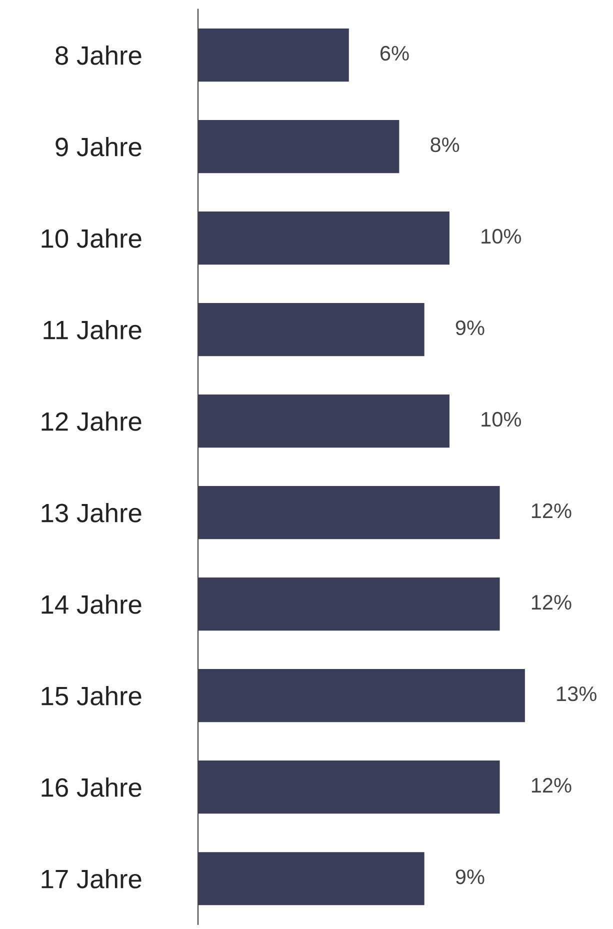 Image resolution: width=613 pixels, height=929 pixels. I want to click on y-tick-label: 8 Jahre, so click(99, 55).